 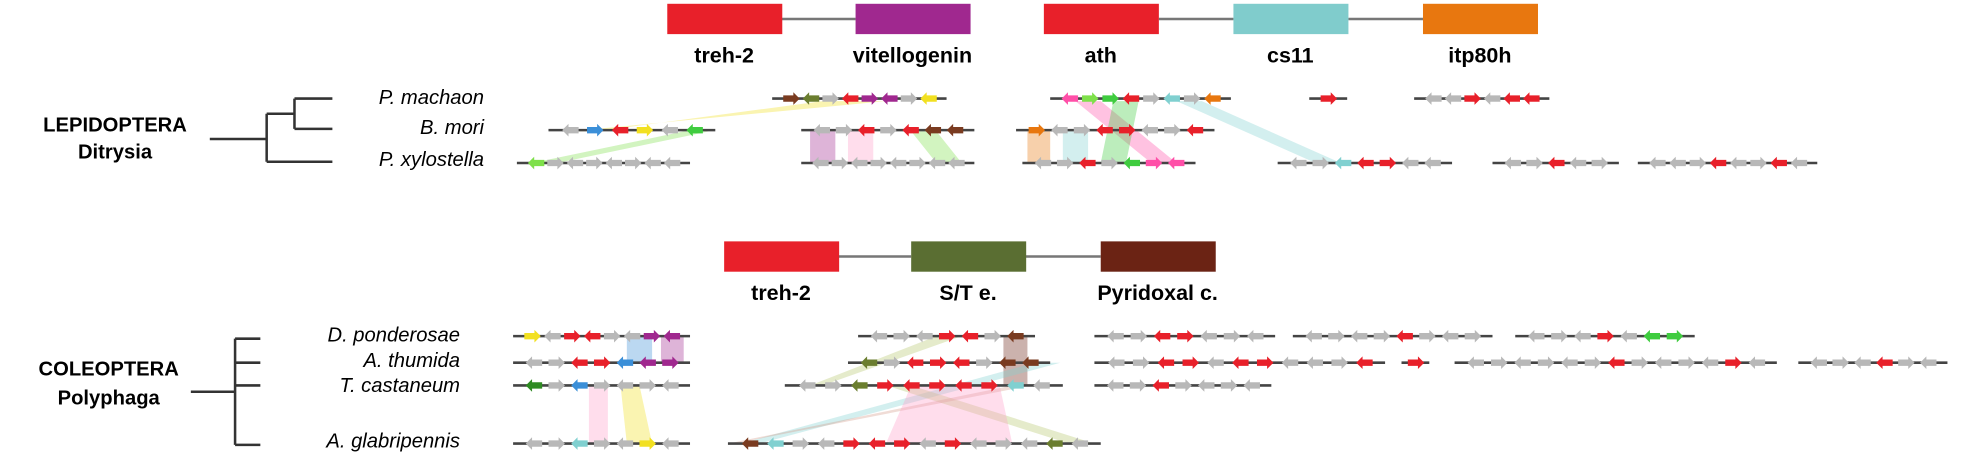 I want to click on gene-label: itp80h, so click(x=1479, y=56).